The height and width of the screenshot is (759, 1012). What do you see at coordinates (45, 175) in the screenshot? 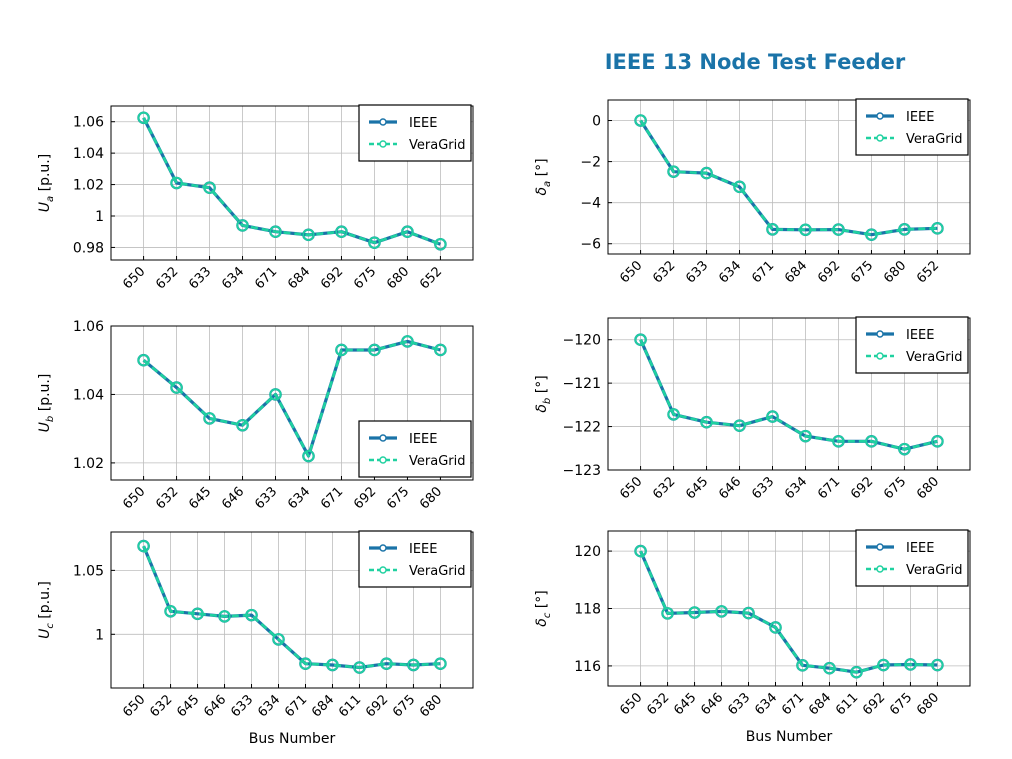
I see `y-label-unit: [p.u.]` at bounding box center [45, 175].